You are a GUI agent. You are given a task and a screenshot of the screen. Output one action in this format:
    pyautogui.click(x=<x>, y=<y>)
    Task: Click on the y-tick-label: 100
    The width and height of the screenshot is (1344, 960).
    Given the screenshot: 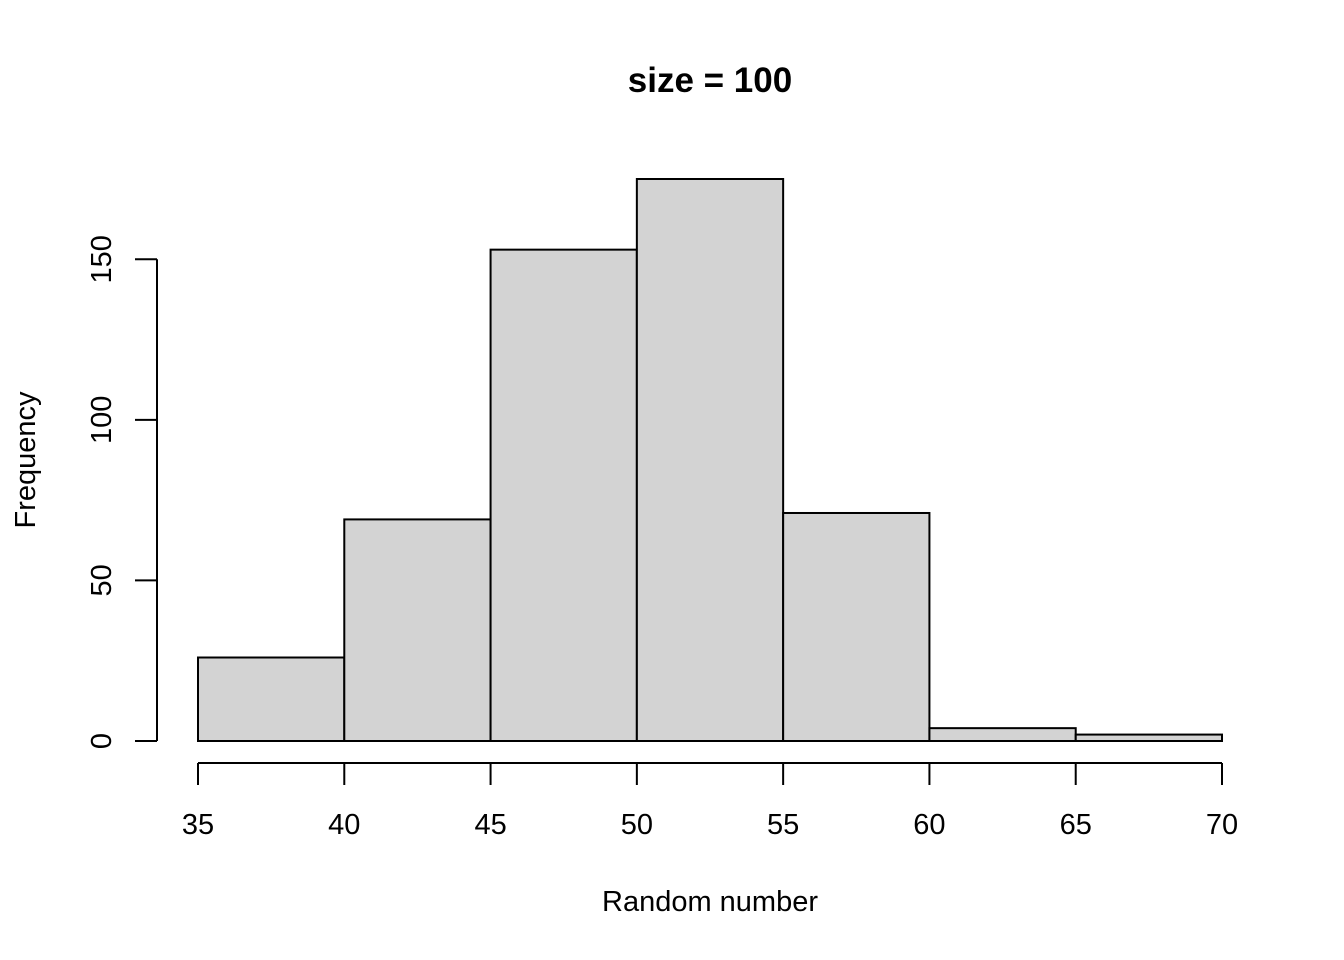 What is the action you would take?
    pyautogui.click(x=102, y=420)
    